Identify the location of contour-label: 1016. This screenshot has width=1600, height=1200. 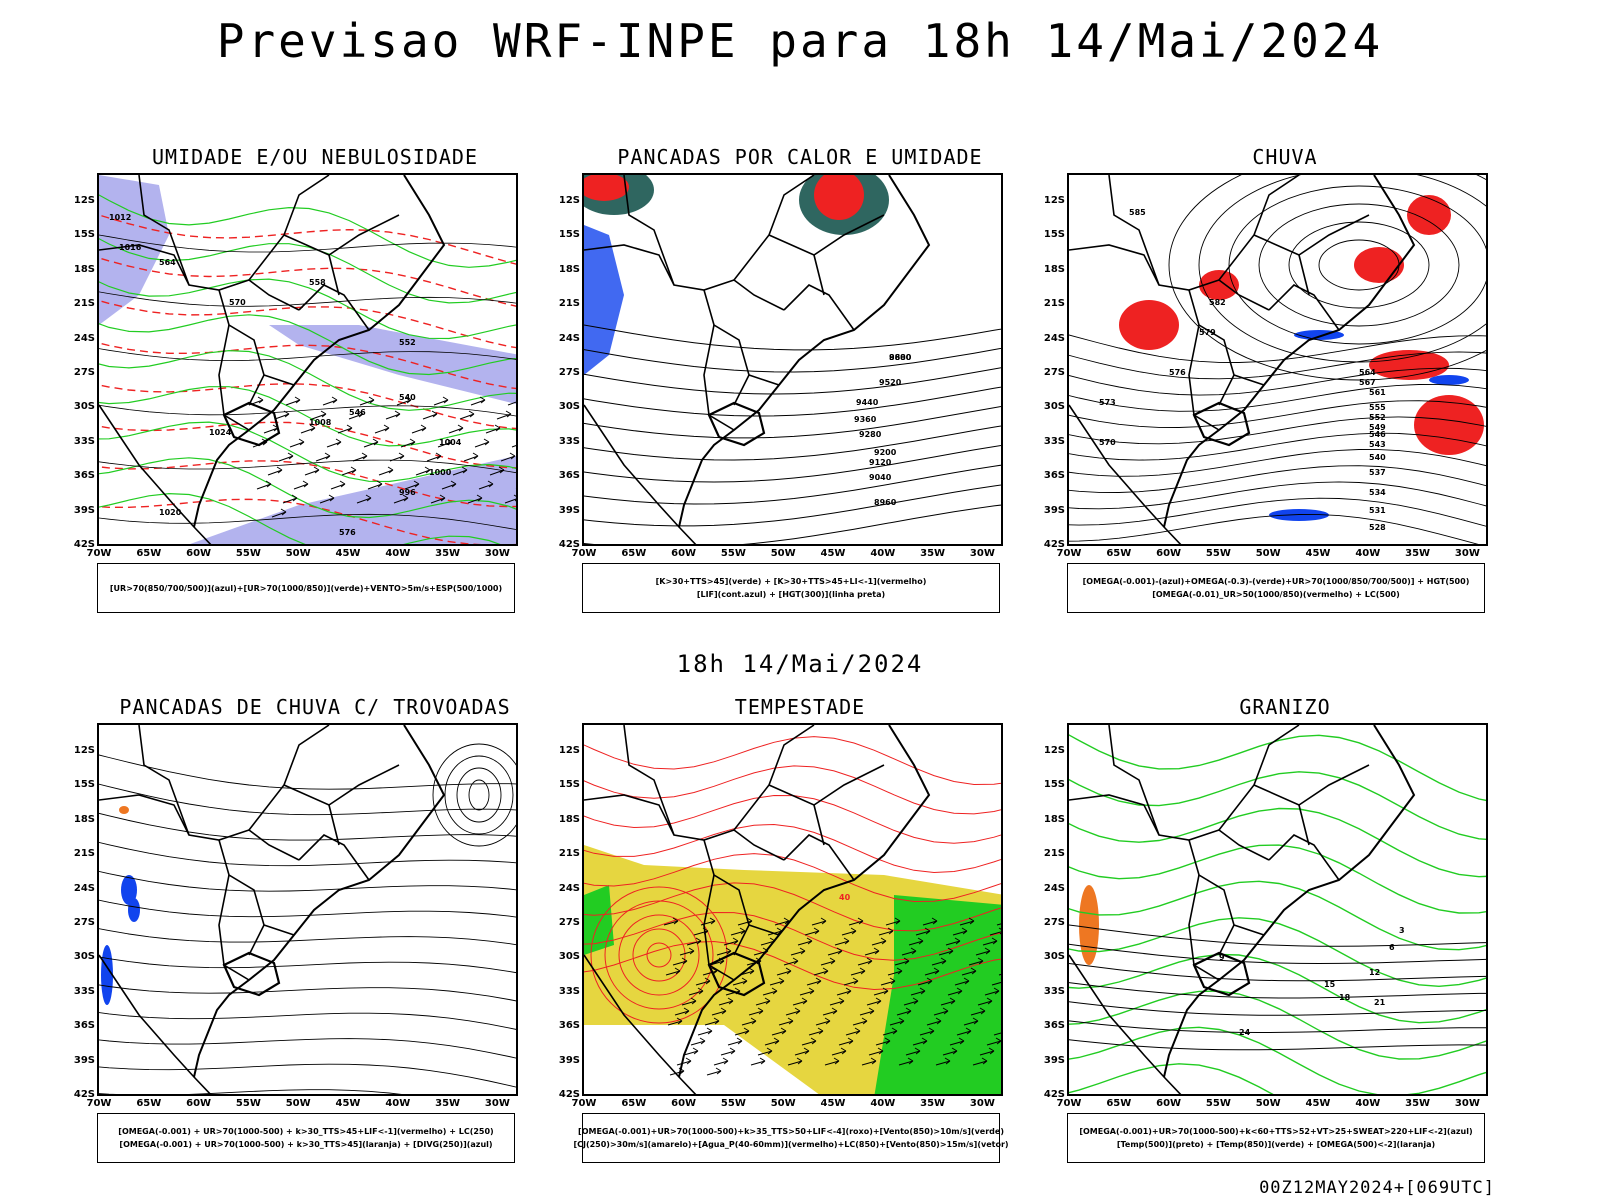
(130, 247).